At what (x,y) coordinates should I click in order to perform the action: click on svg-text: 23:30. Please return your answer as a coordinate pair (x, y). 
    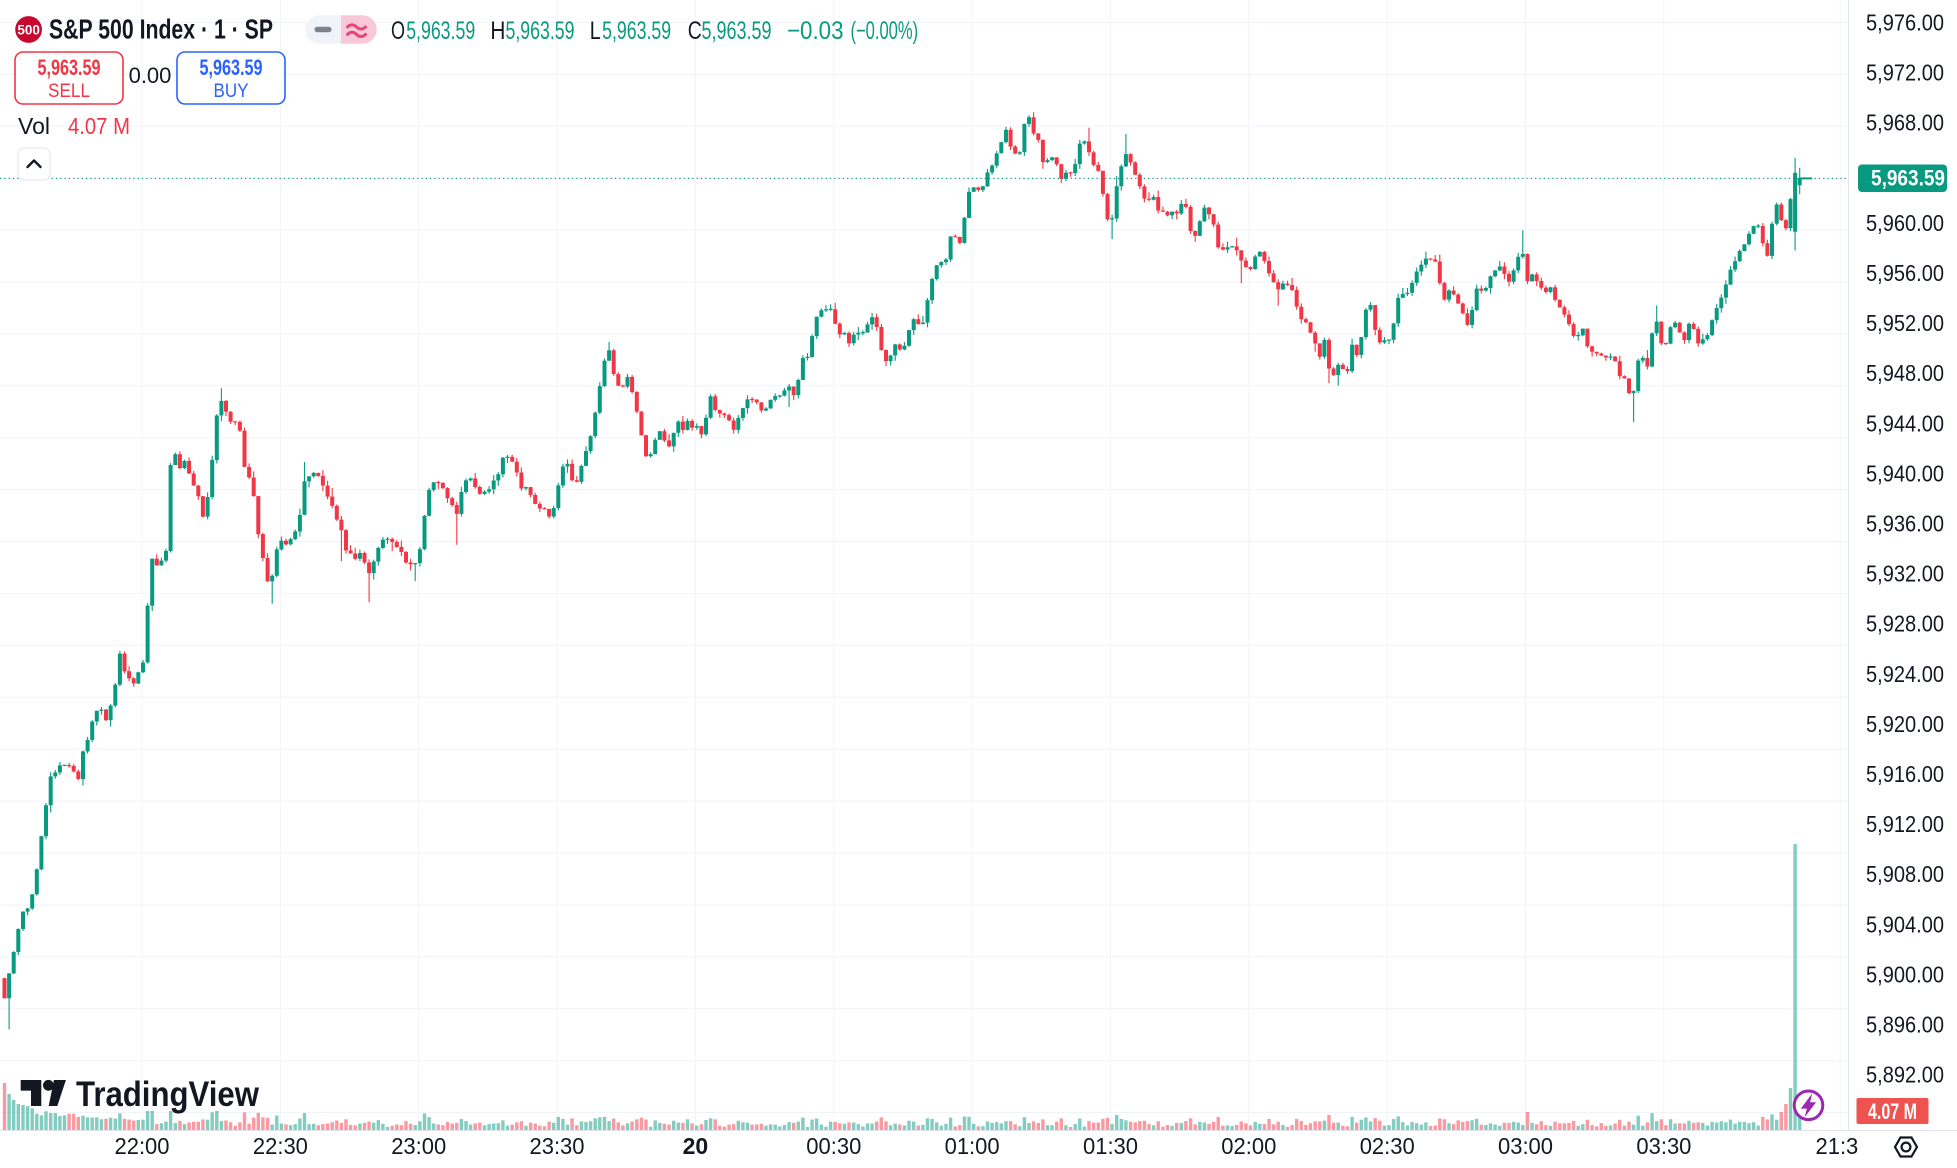
    Looking at the image, I should click on (557, 1146).